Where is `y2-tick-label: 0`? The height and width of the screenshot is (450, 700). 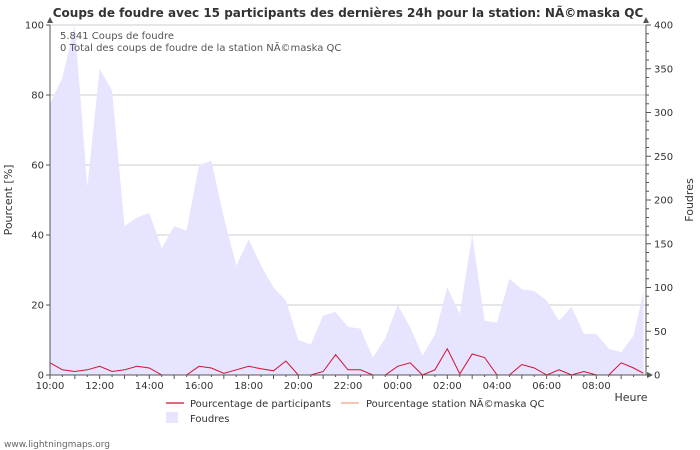 y2-tick-label: 0 is located at coordinates (657, 376).